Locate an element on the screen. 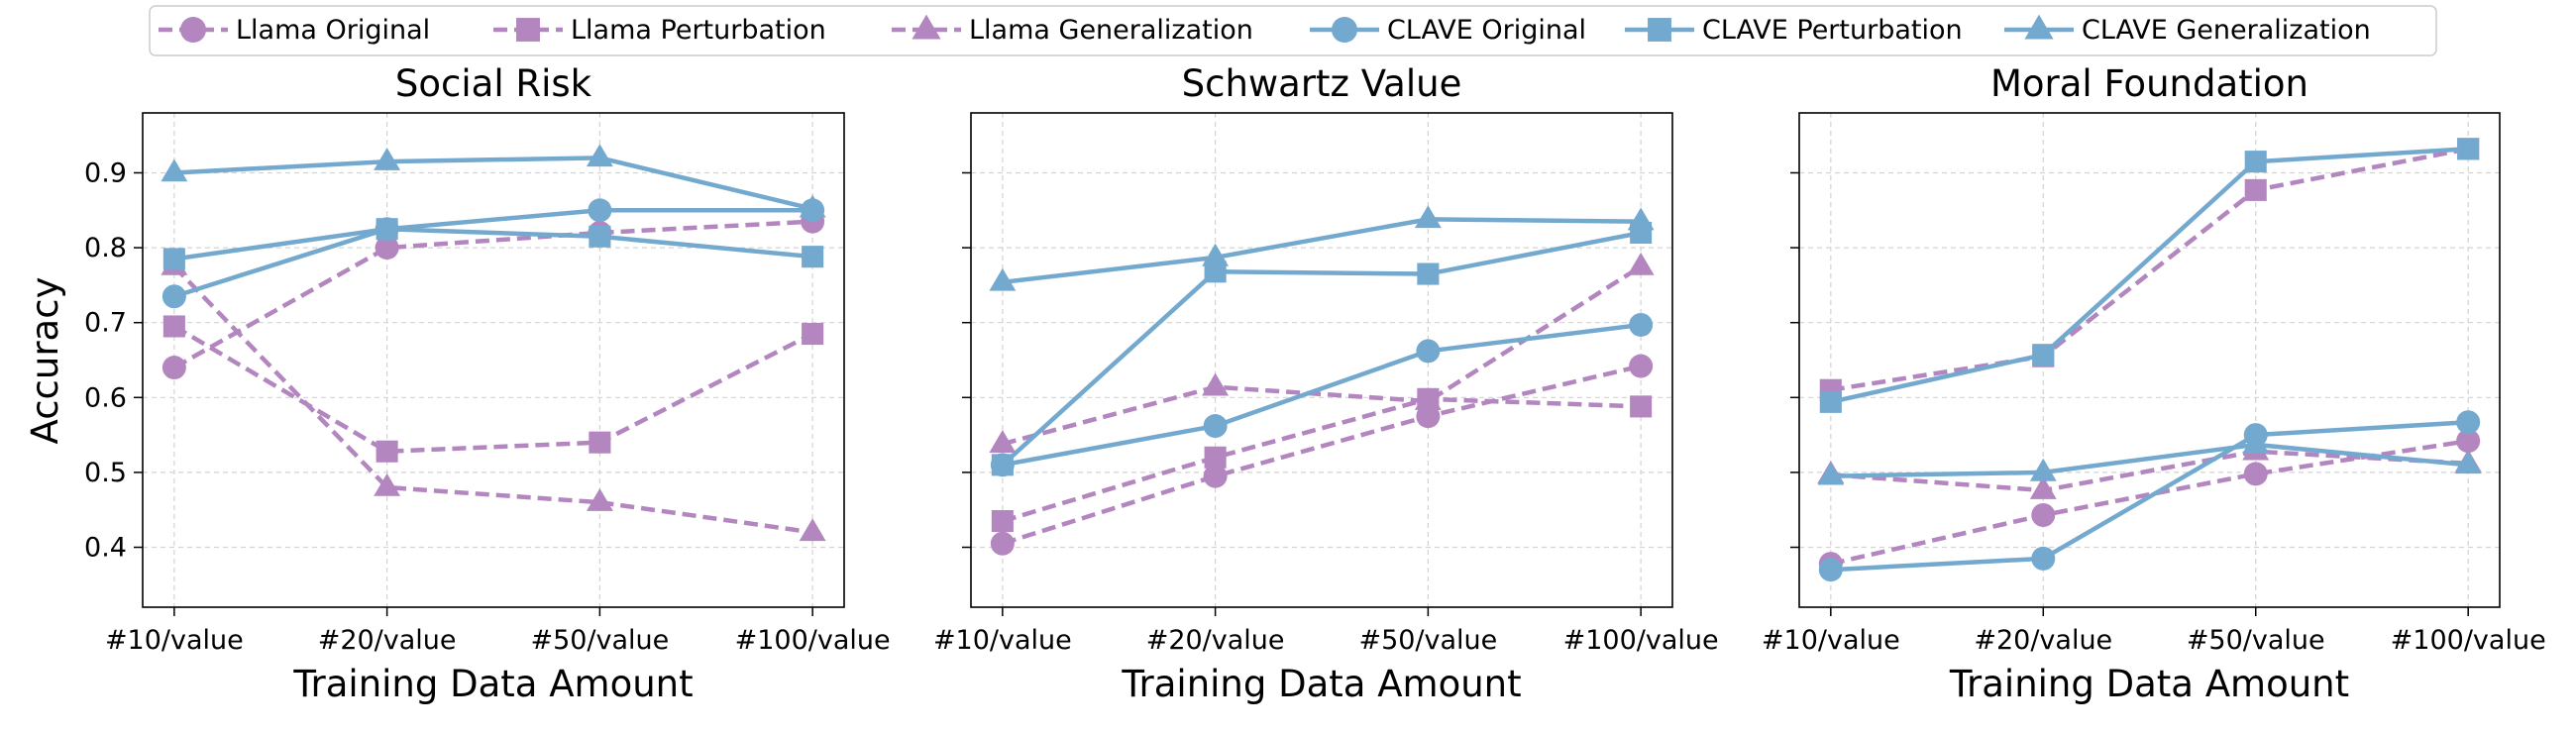 The width and height of the screenshot is (2576, 733). legend-label: CLAVE Perturbation is located at coordinates (1832, 31).